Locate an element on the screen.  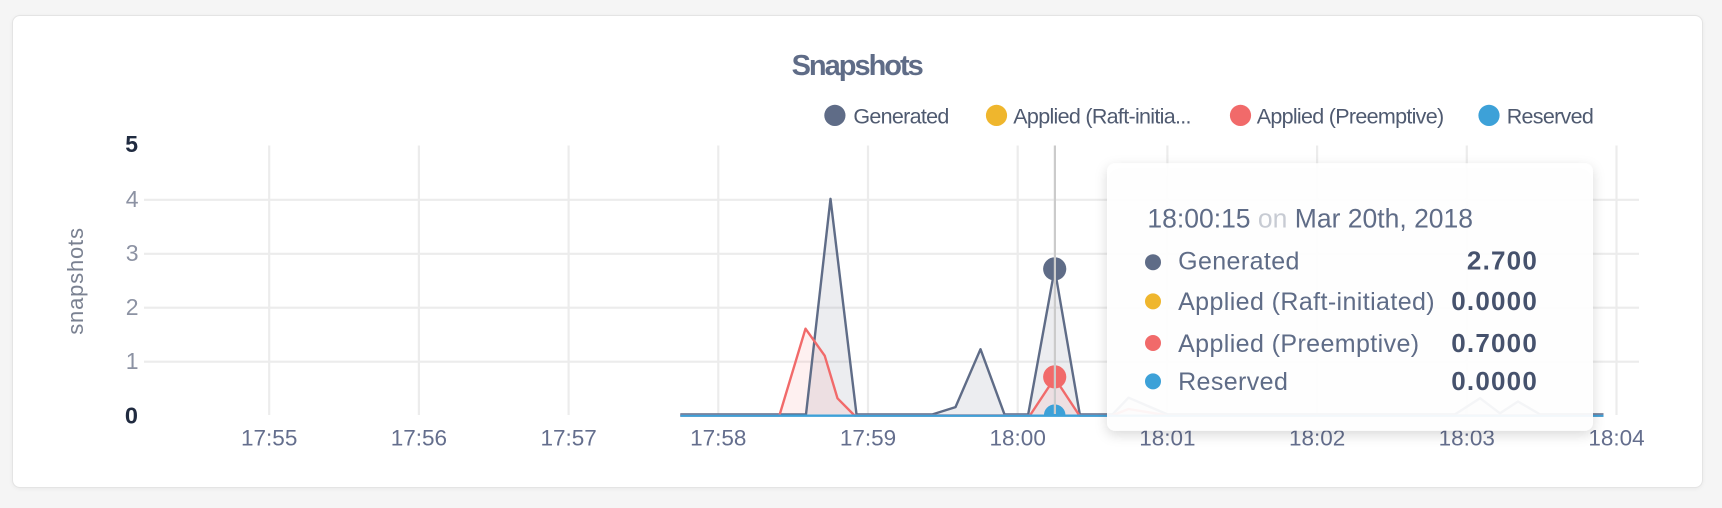
svg-text: snapshots is located at coordinates (75, 281).